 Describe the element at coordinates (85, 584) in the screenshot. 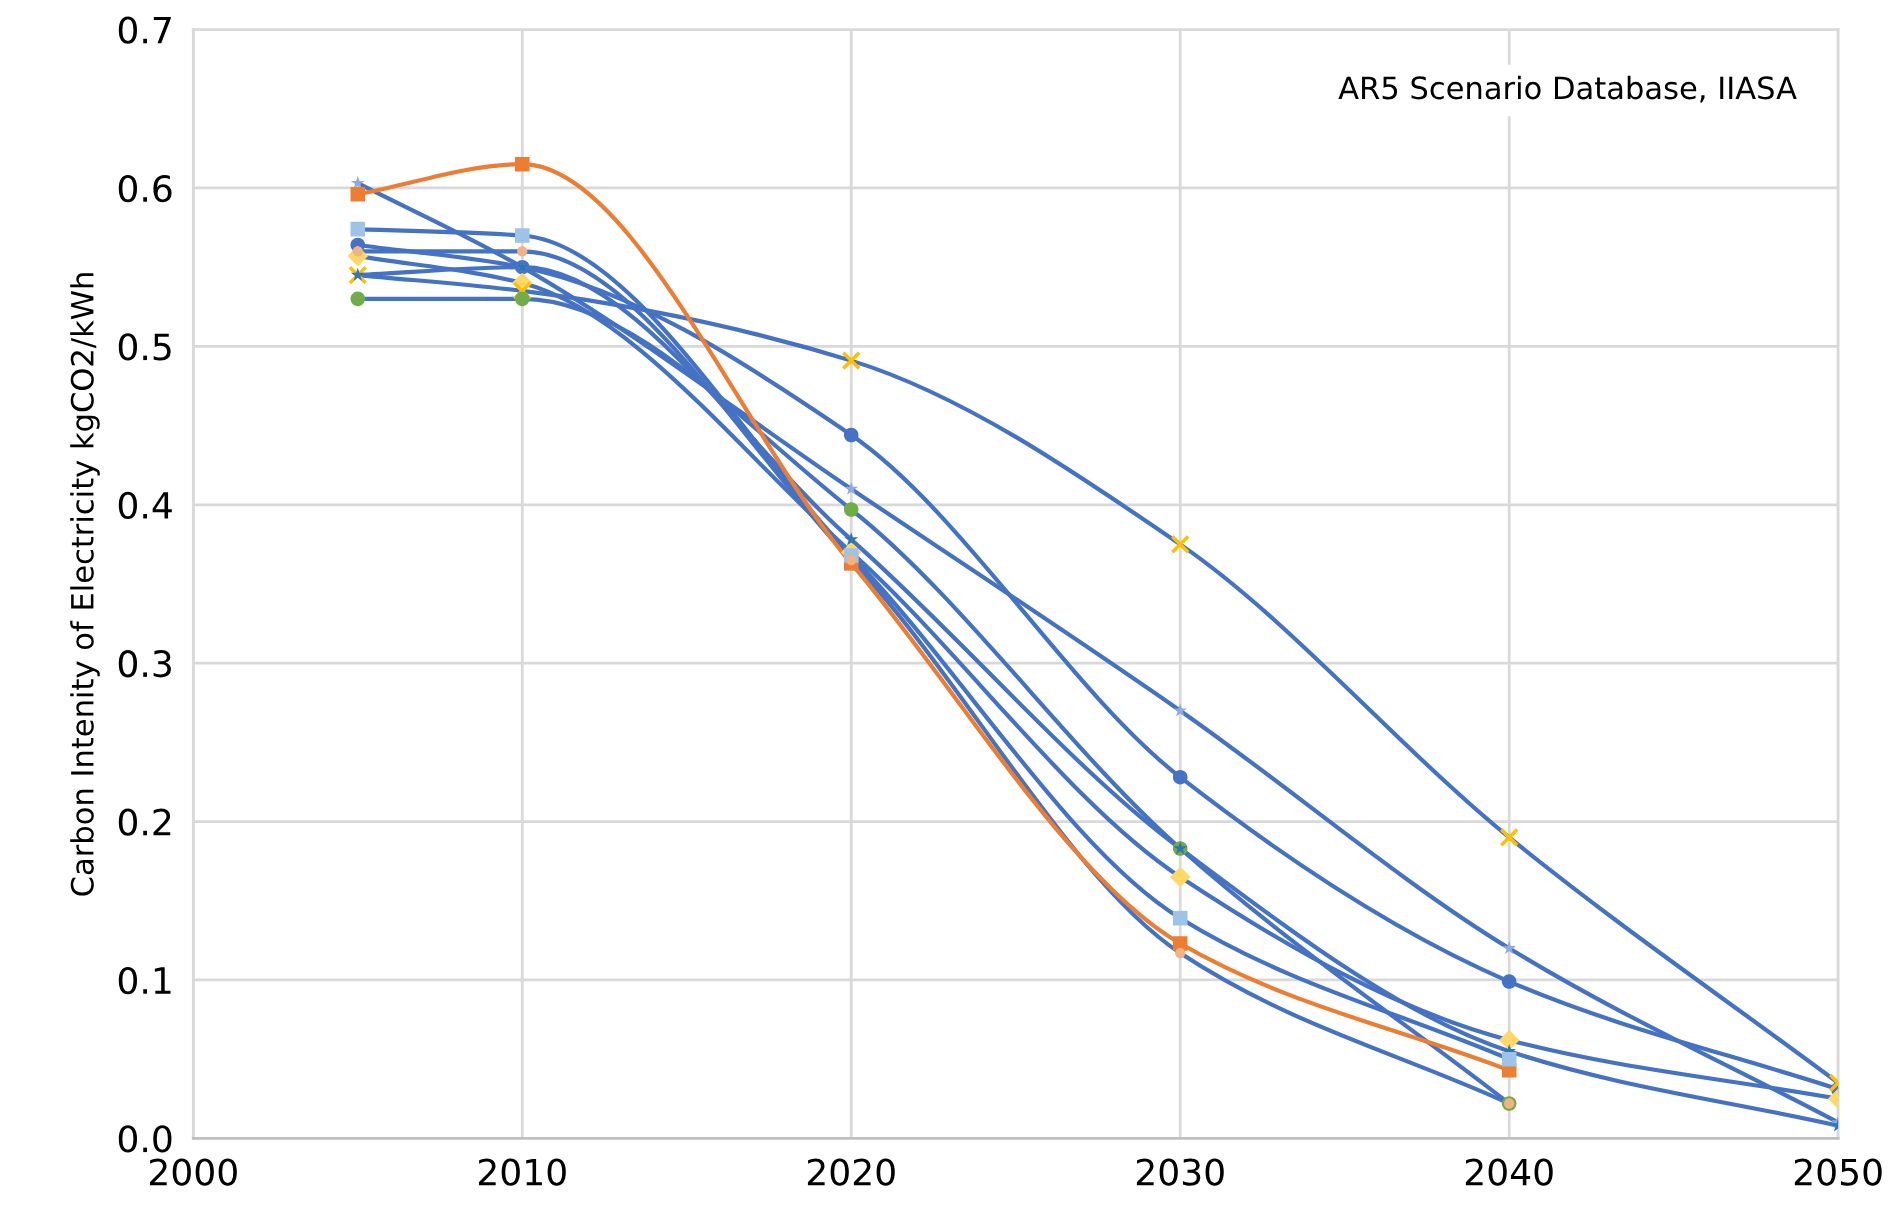

I see `y-axis-title: Carbon Intenity of Electricity kgCO2/kWh` at that location.